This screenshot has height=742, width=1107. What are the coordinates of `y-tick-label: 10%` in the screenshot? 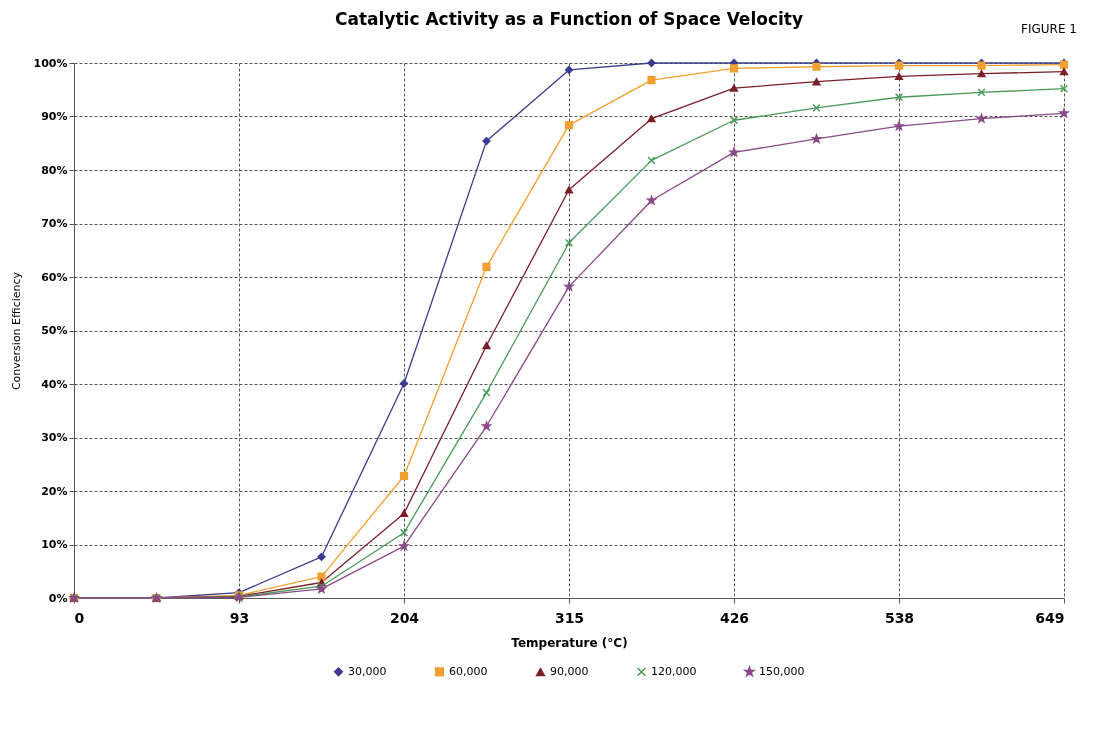 It's located at (54, 544).